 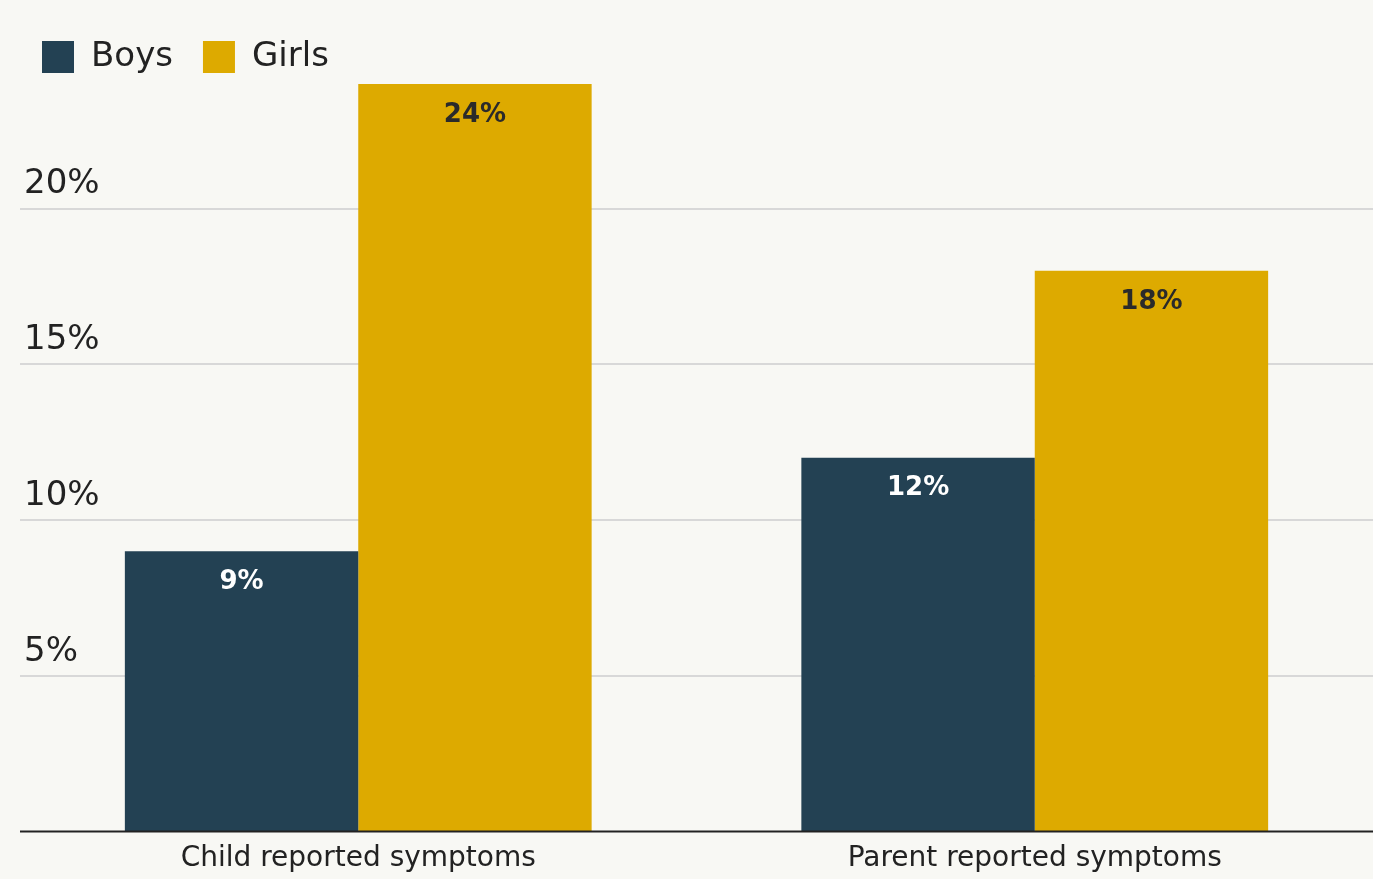 What do you see at coordinates (475, 112) in the screenshot?
I see `text: 24%` at bounding box center [475, 112].